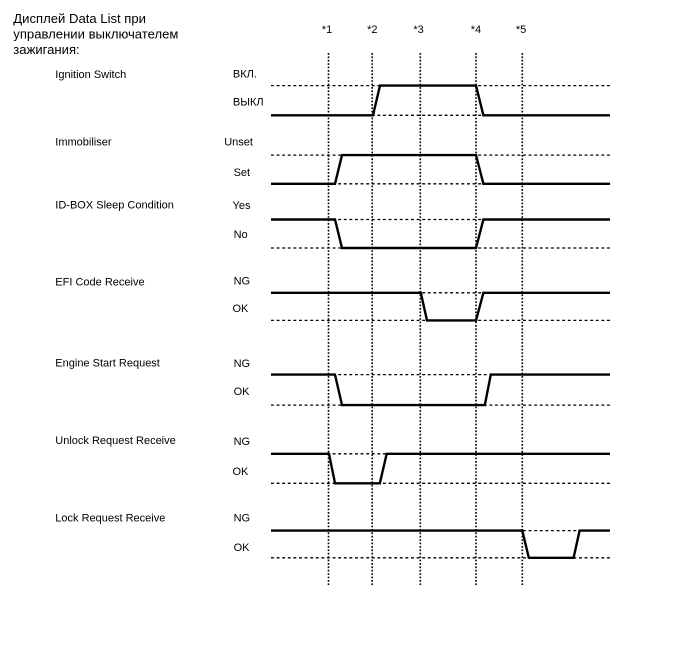  What do you see at coordinates (99, 283) in the screenshot?
I see `svg-text: EFI Code Receive` at bounding box center [99, 283].